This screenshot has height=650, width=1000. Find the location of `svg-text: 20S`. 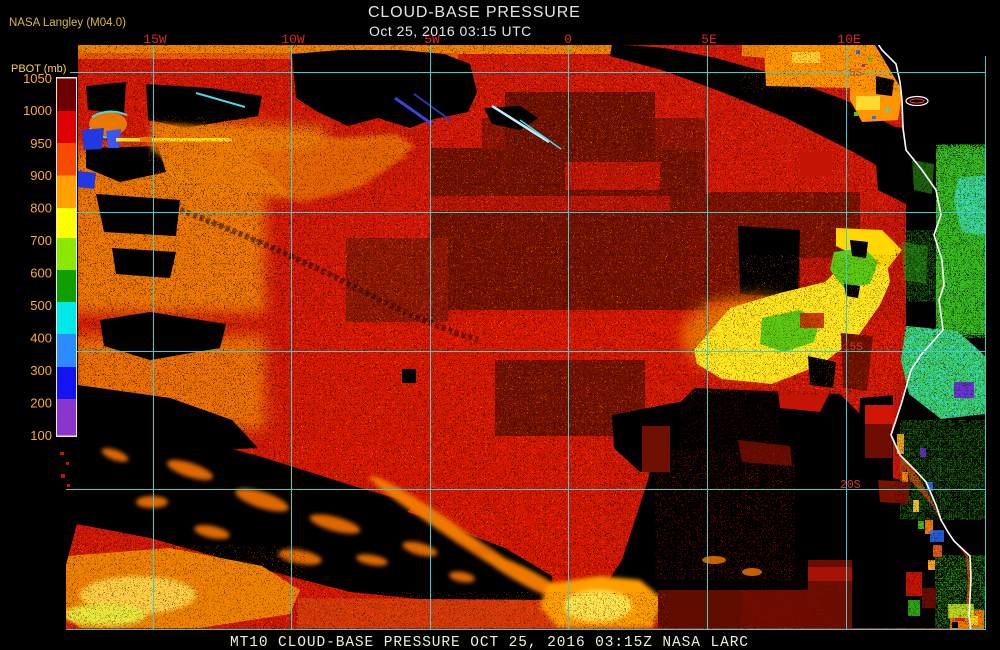

svg-text: 20S is located at coordinates (850, 485).